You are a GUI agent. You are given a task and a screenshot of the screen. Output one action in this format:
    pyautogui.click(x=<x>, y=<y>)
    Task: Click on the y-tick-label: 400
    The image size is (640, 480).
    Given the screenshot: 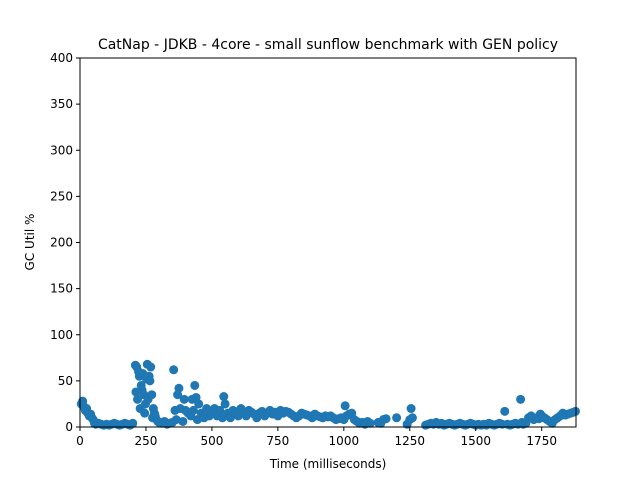 What is the action you would take?
    pyautogui.click(x=61, y=58)
    